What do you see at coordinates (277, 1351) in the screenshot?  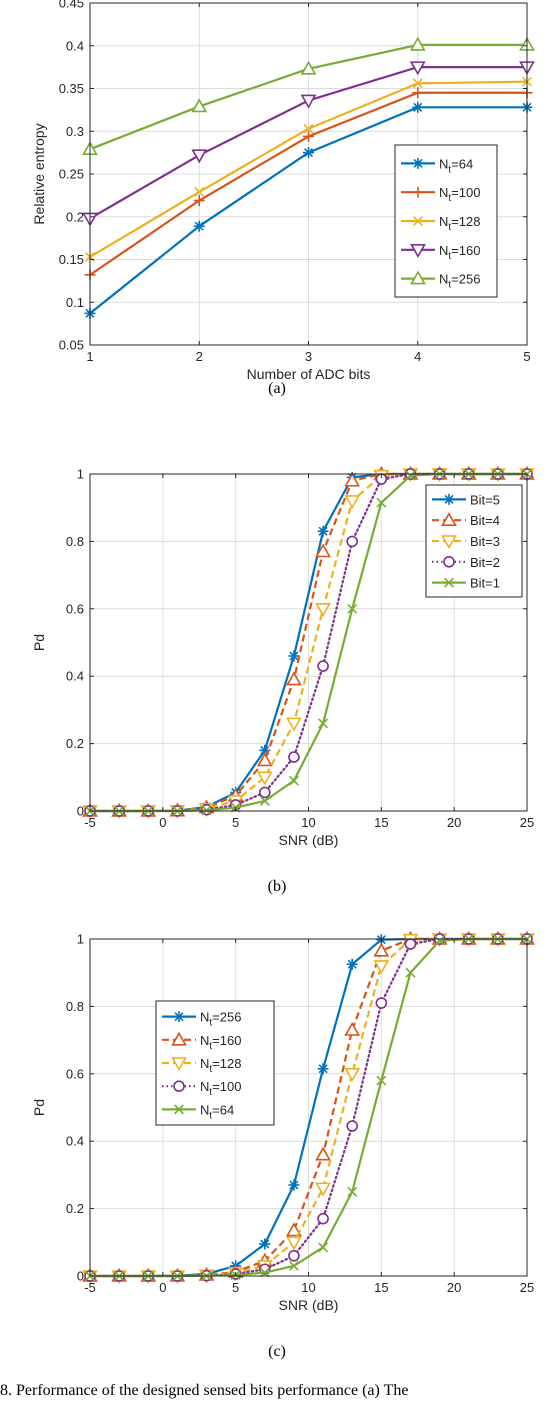 I see `chart-c-caption: (c)` at bounding box center [277, 1351].